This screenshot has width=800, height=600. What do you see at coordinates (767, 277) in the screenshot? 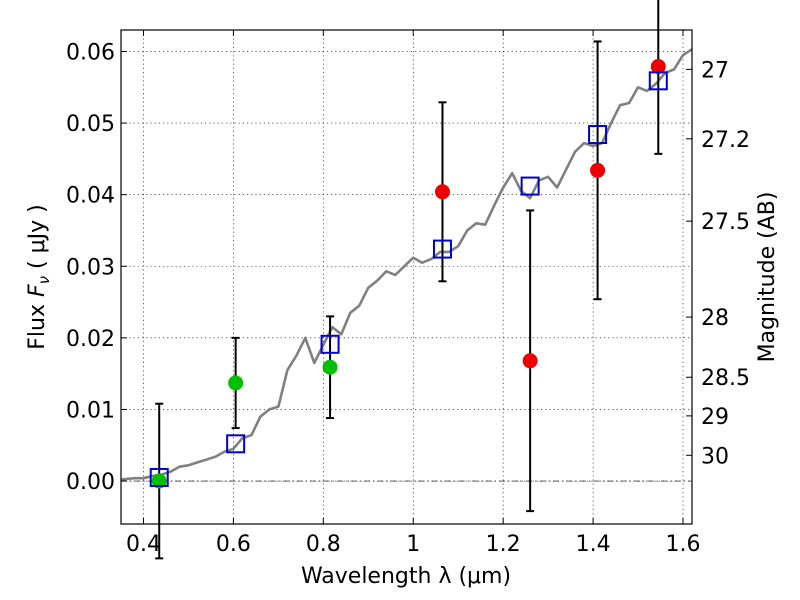
I see `right-axis-label: Magnitude (AB)` at bounding box center [767, 277].